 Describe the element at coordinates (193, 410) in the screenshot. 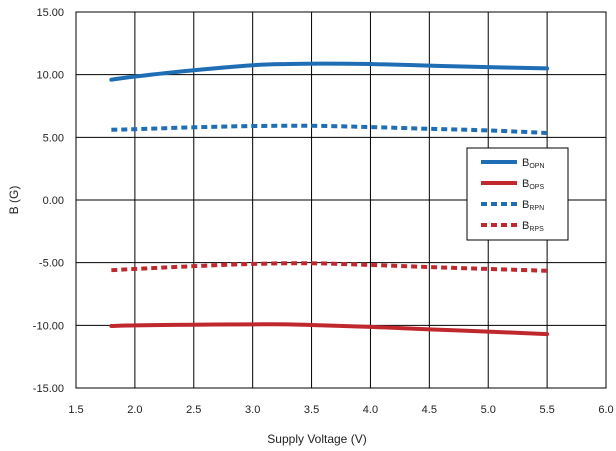

I see `x-tick-label: 2.5` at that location.